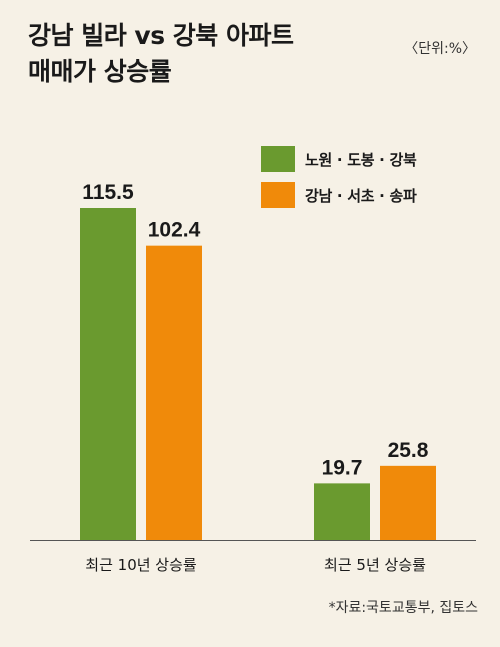 The width and height of the screenshot is (500, 647). I want to click on unit-label: 〈단위:%〉, so click(440, 49).